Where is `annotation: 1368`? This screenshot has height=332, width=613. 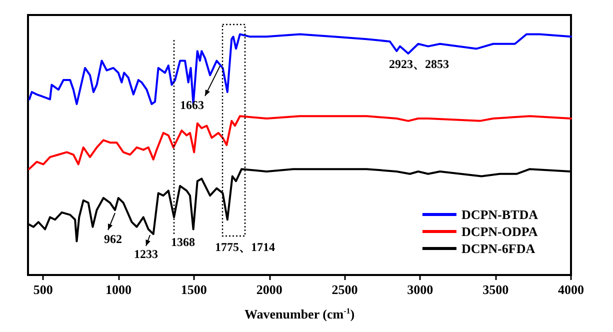
annotation: 1368 is located at coordinates (183, 242).